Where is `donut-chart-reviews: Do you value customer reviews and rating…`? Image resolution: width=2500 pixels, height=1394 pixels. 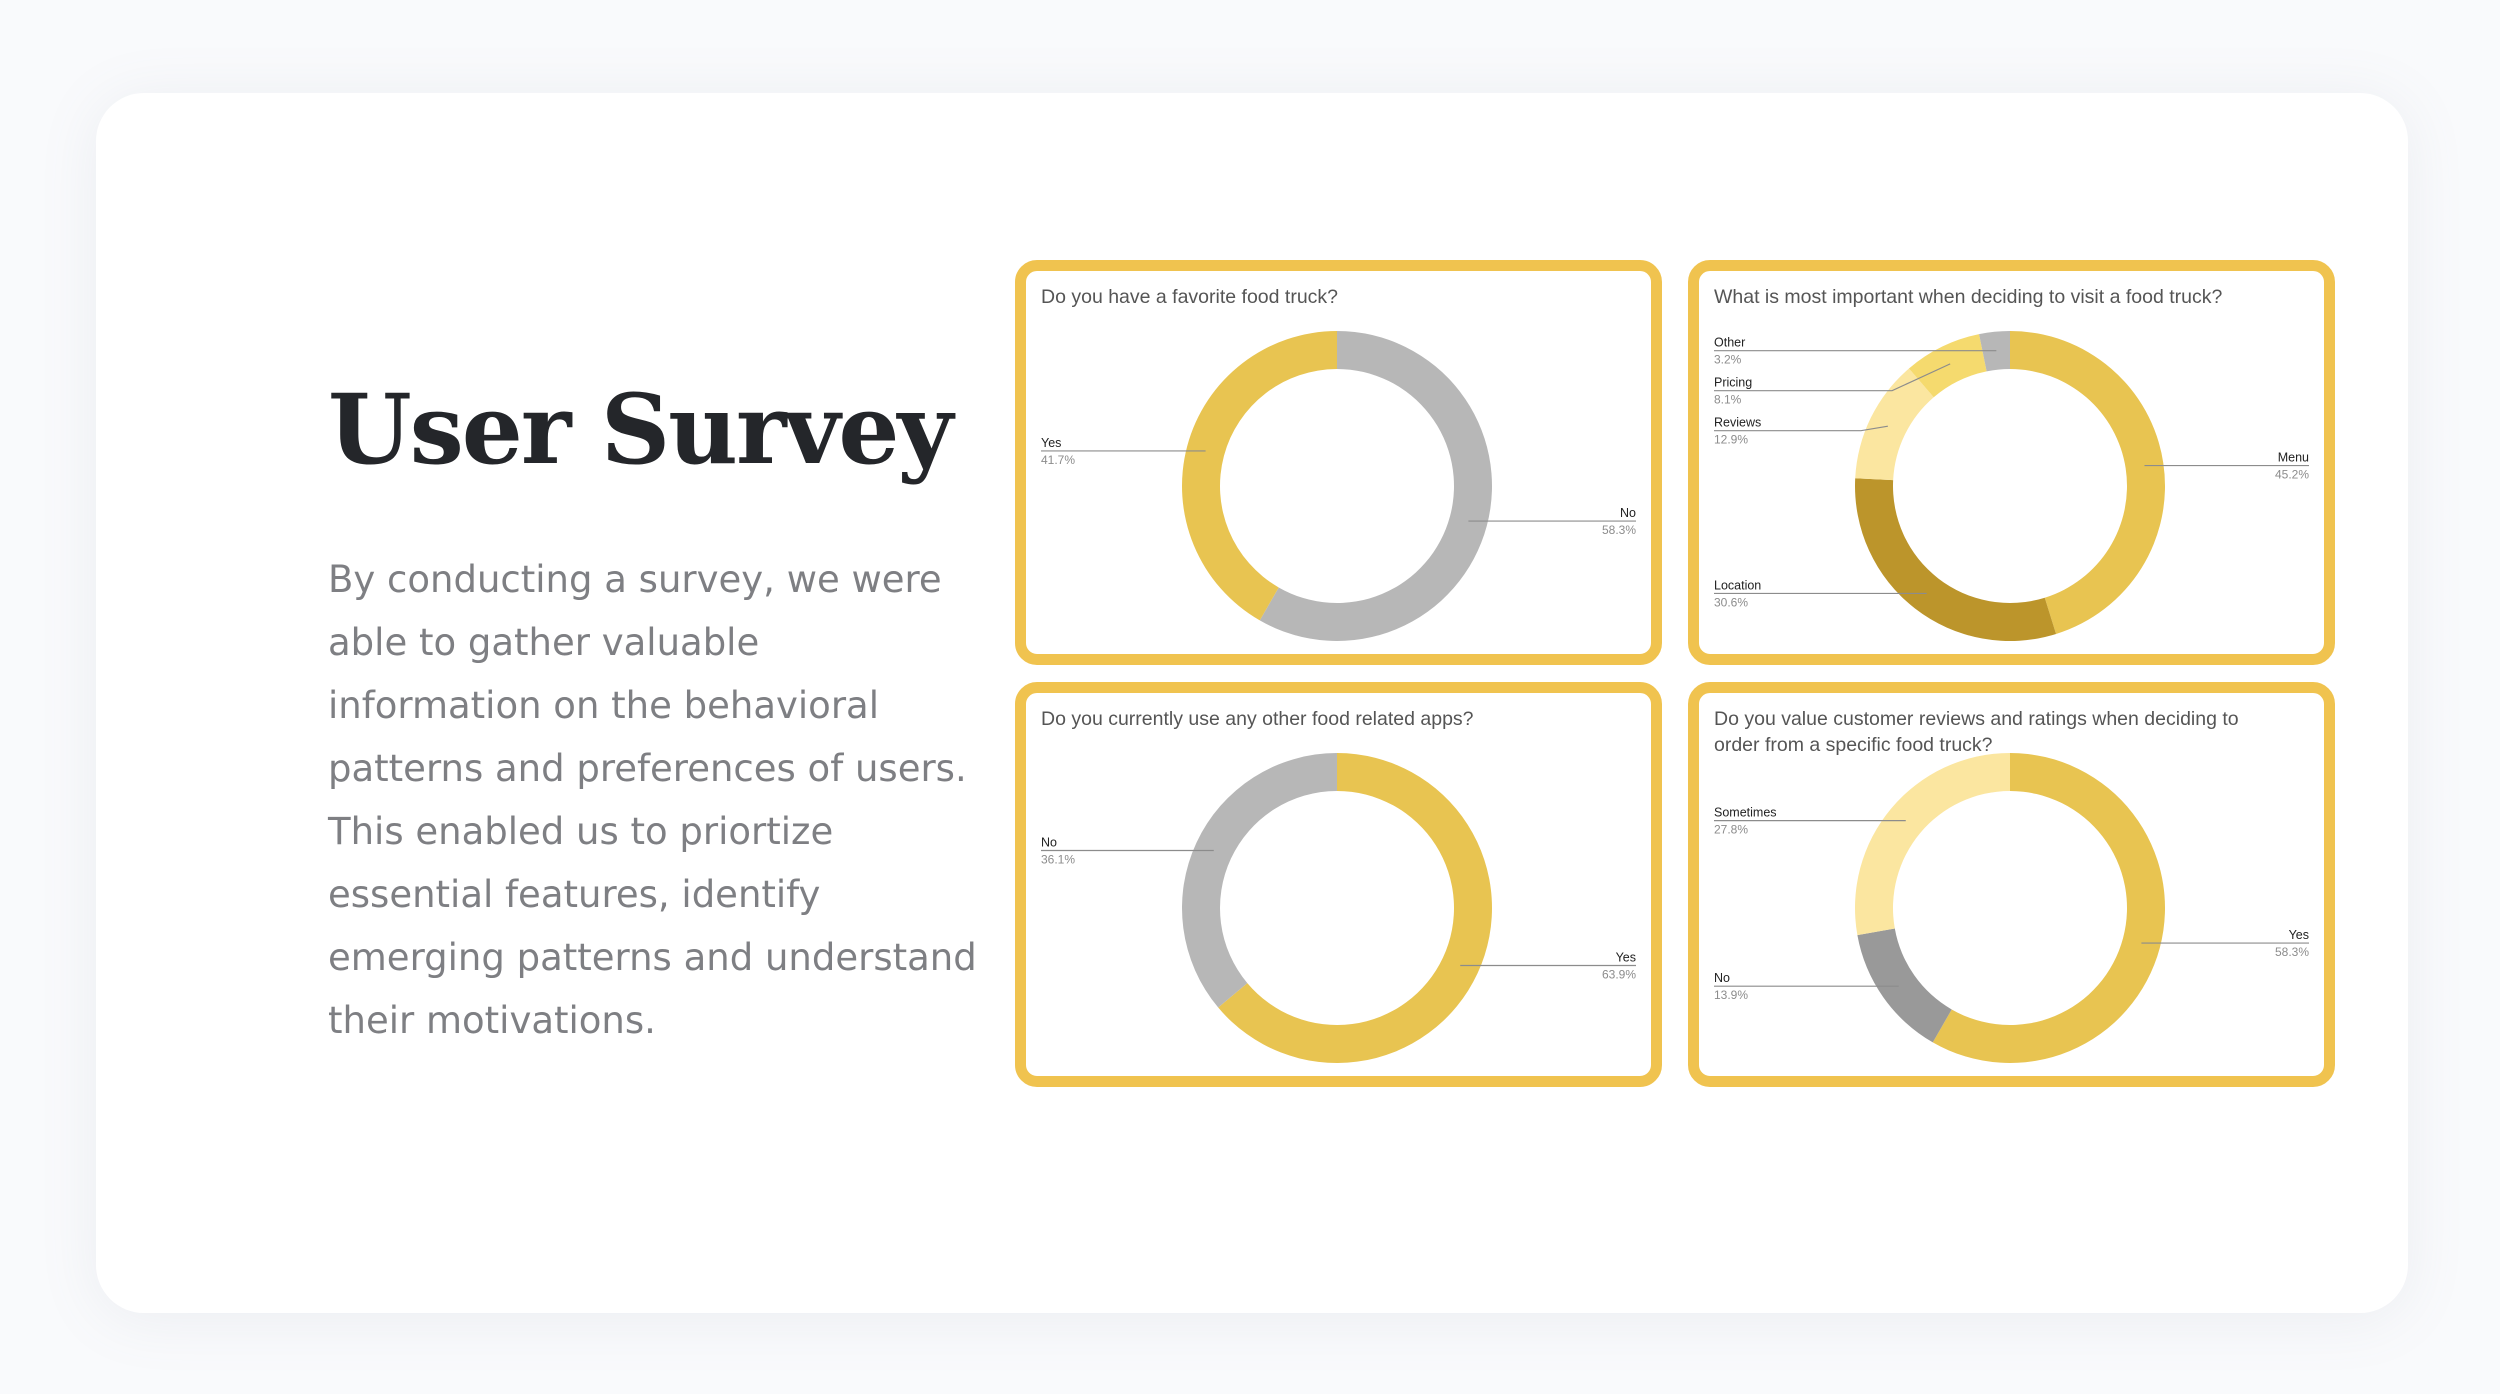
donut-chart-reviews: Do you value customer reviews and rating… is located at coordinates (2011, 885).